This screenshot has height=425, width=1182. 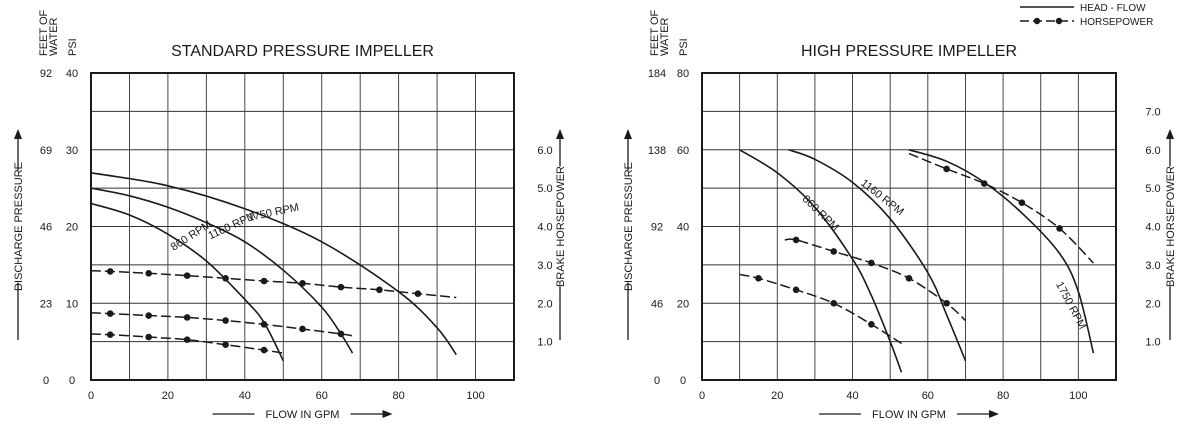 What do you see at coordinates (1152, 112) in the screenshot?
I see `horsepower-tick-label: 7.0` at bounding box center [1152, 112].